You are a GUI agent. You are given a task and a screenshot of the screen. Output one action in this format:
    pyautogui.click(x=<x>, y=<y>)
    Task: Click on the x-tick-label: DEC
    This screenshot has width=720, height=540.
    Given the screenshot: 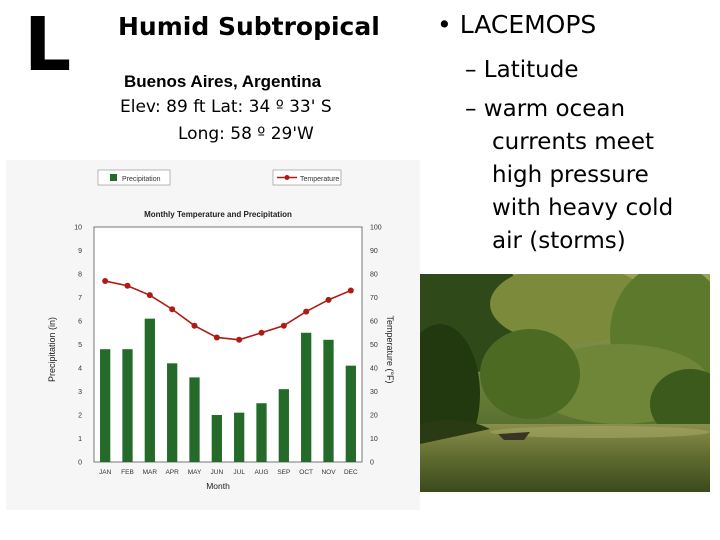 What is the action you would take?
    pyautogui.click(x=351, y=472)
    